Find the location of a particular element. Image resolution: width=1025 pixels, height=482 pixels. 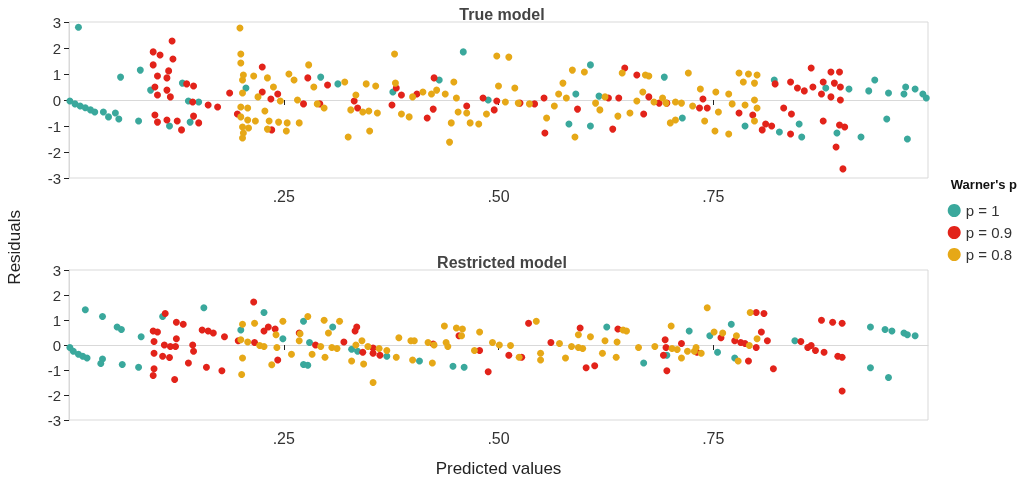

legend-label: p = 0.8 is located at coordinates (989, 254).